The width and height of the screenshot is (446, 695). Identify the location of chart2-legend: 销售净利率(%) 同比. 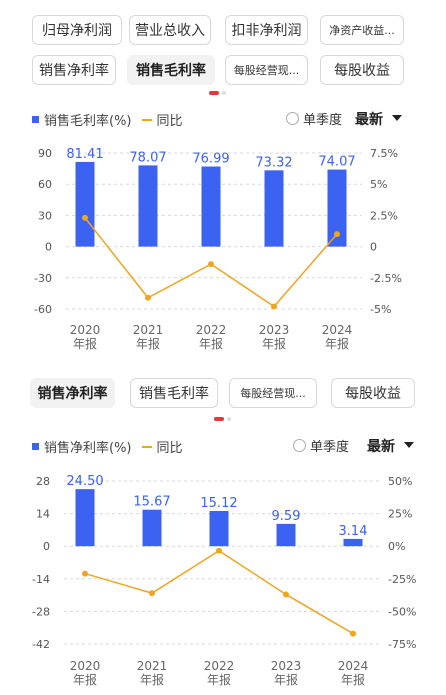
(107, 446).